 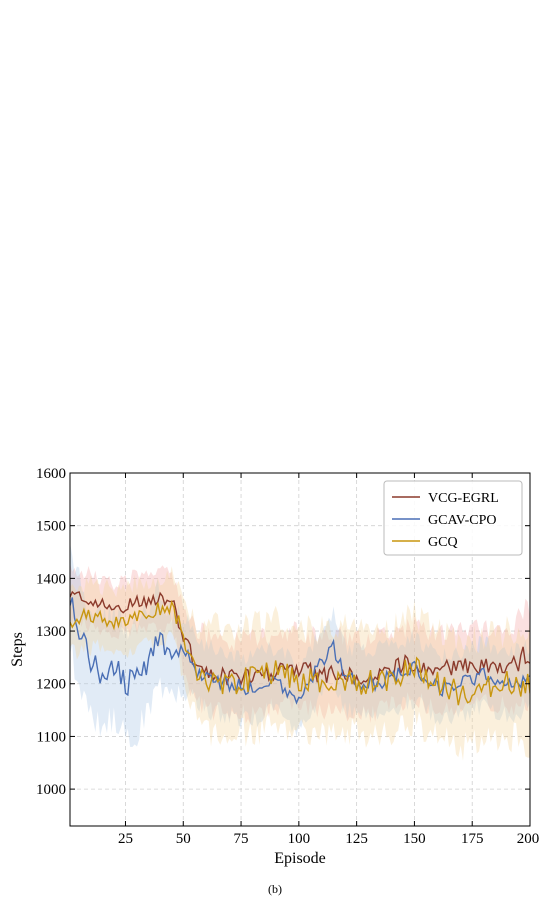 I want to click on series-line-gcq, so click(x=300, y=652).